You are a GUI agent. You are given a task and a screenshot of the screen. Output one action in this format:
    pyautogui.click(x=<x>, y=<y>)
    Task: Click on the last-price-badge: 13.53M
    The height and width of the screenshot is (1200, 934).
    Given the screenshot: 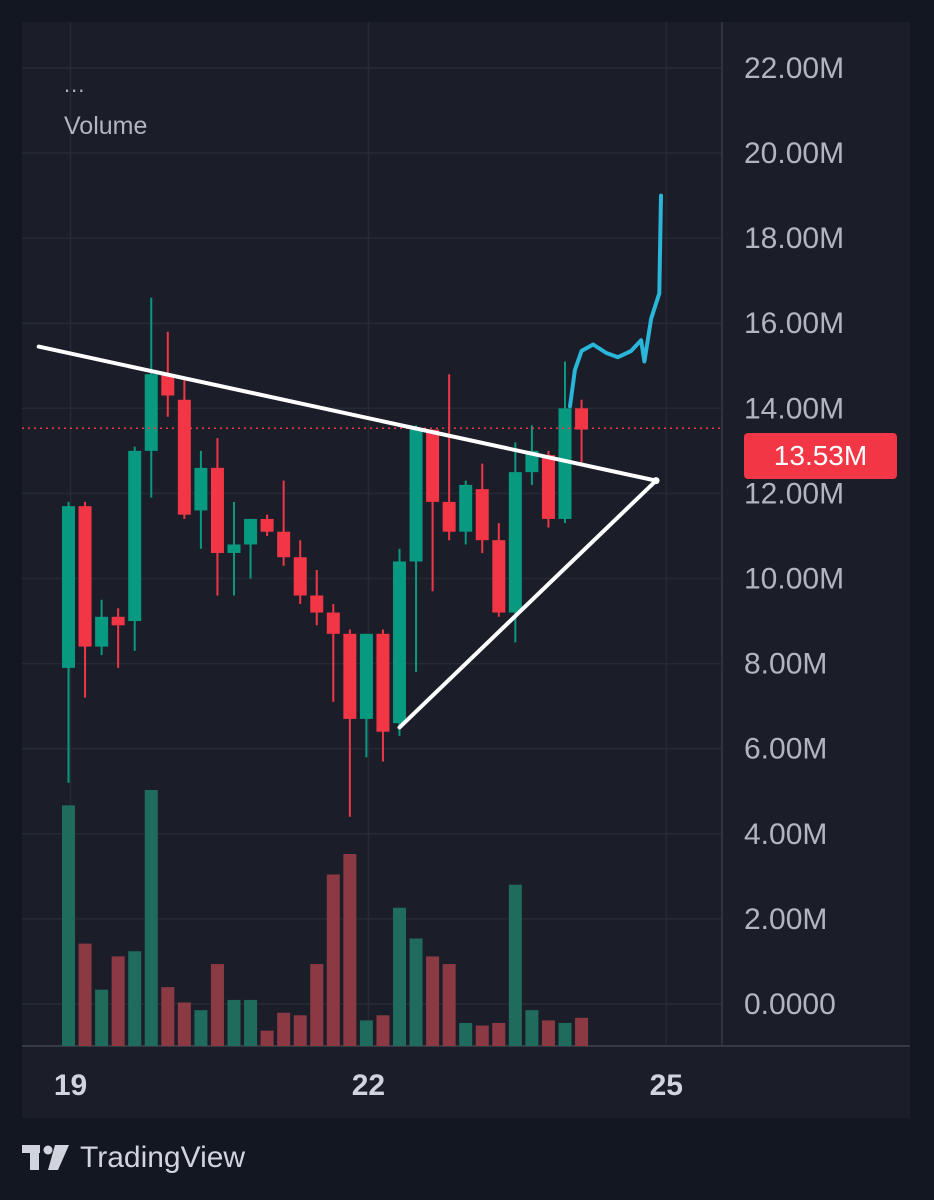 What is the action you would take?
    pyautogui.click(x=820, y=456)
    